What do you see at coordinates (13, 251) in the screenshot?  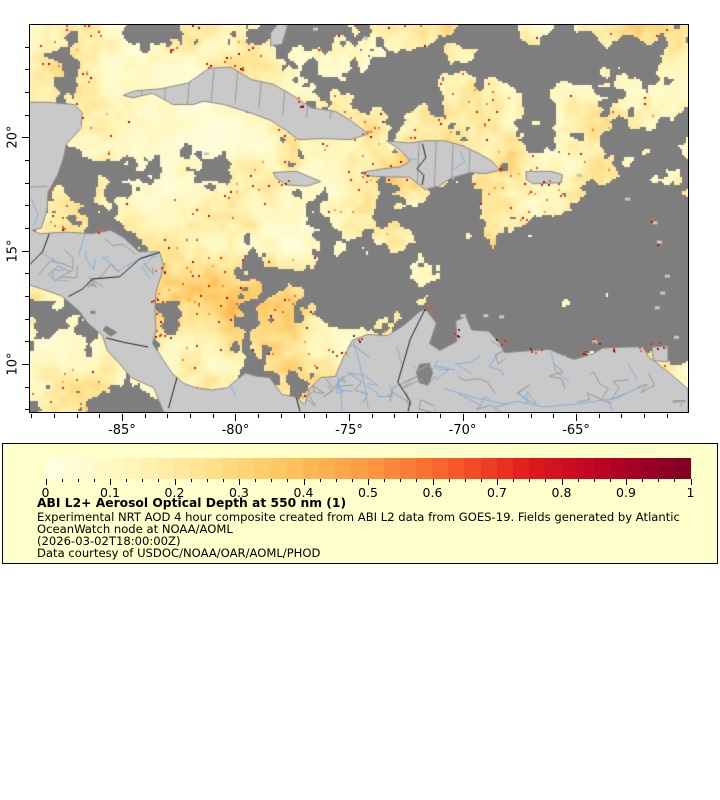 I see `y-tick-label: 15°` at bounding box center [13, 251].